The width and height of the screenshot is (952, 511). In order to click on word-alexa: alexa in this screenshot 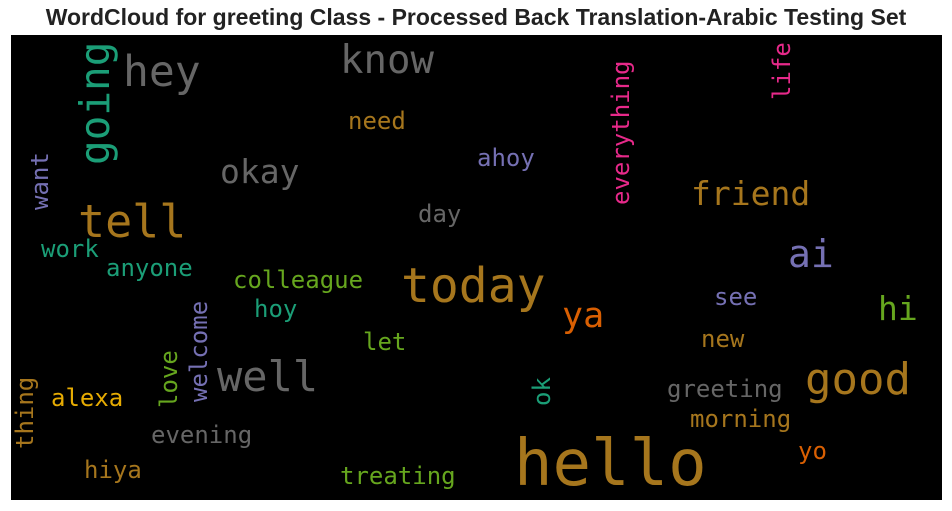, I will do `click(87, 398)`.